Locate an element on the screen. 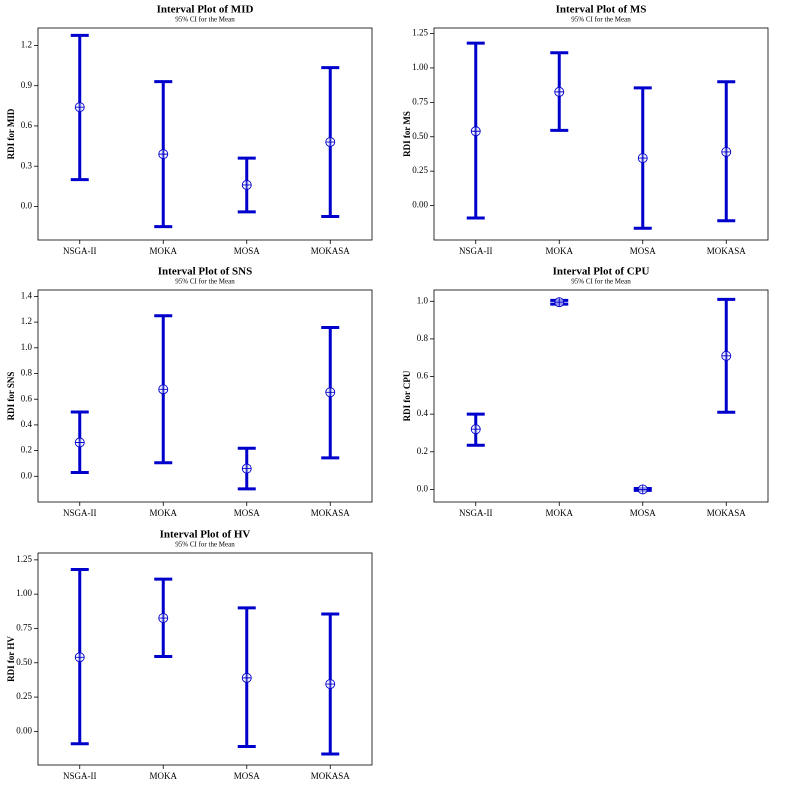 Image resolution: width=792 pixels, height=787 pixels. y-axis-label: RDI for MID is located at coordinates (11, 133).